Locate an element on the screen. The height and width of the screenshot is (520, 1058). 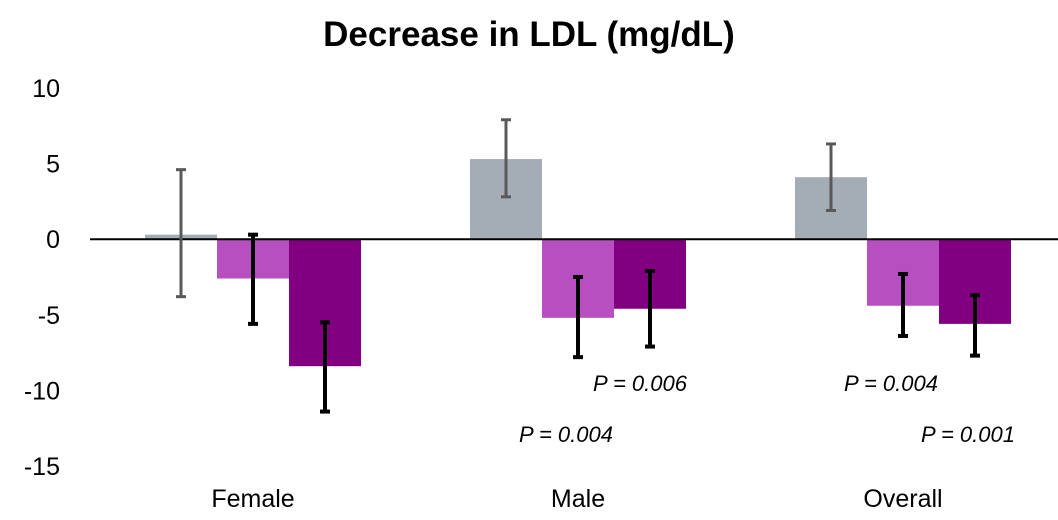
p-value-label: P = 0.006 is located at coordinates (640, 383).